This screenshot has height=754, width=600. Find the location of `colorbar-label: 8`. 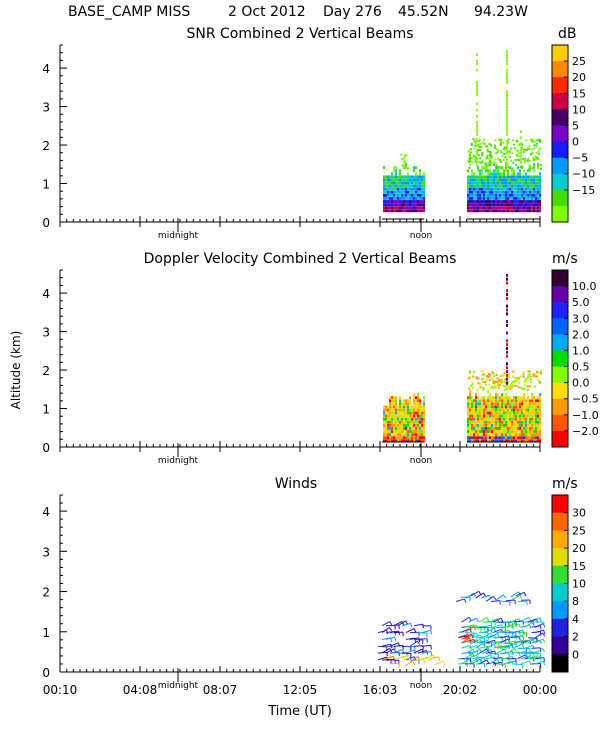

colorbar-label: 8 is located at coordinates (575, 601).